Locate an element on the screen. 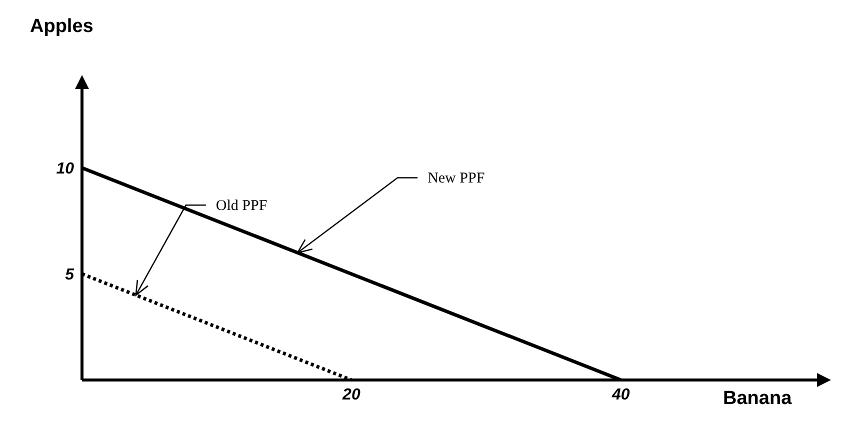 The width and height of the screenshot is (841, 421). y-tick-label: 5 is located at coordinates (70, 275).